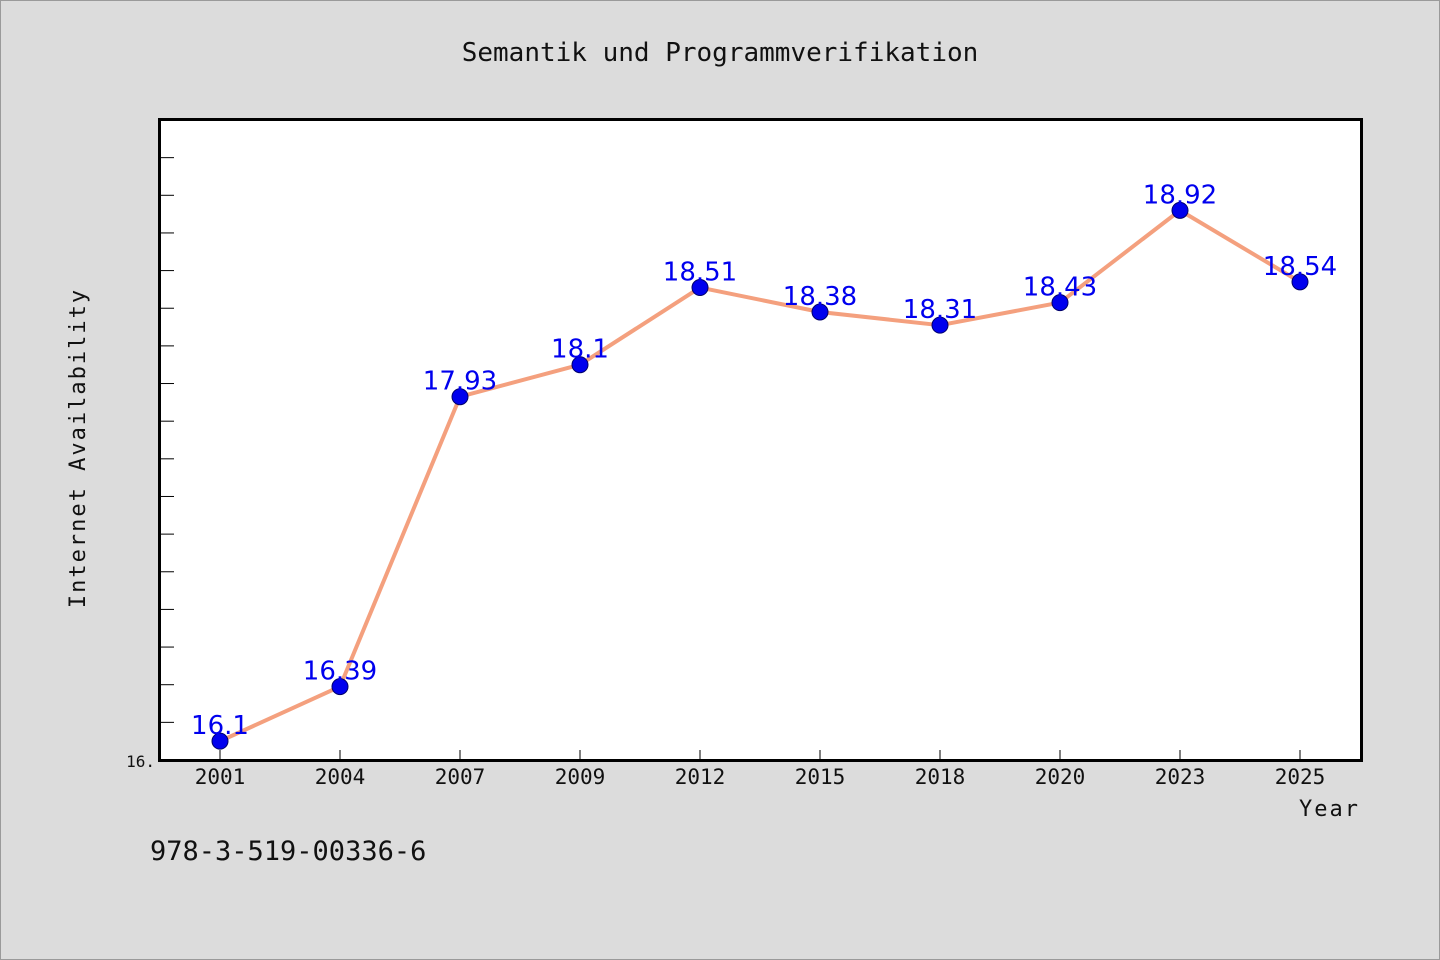 The image size is (1440, 960). I want to click on x-axis-label: Year, so click(1329, 809).